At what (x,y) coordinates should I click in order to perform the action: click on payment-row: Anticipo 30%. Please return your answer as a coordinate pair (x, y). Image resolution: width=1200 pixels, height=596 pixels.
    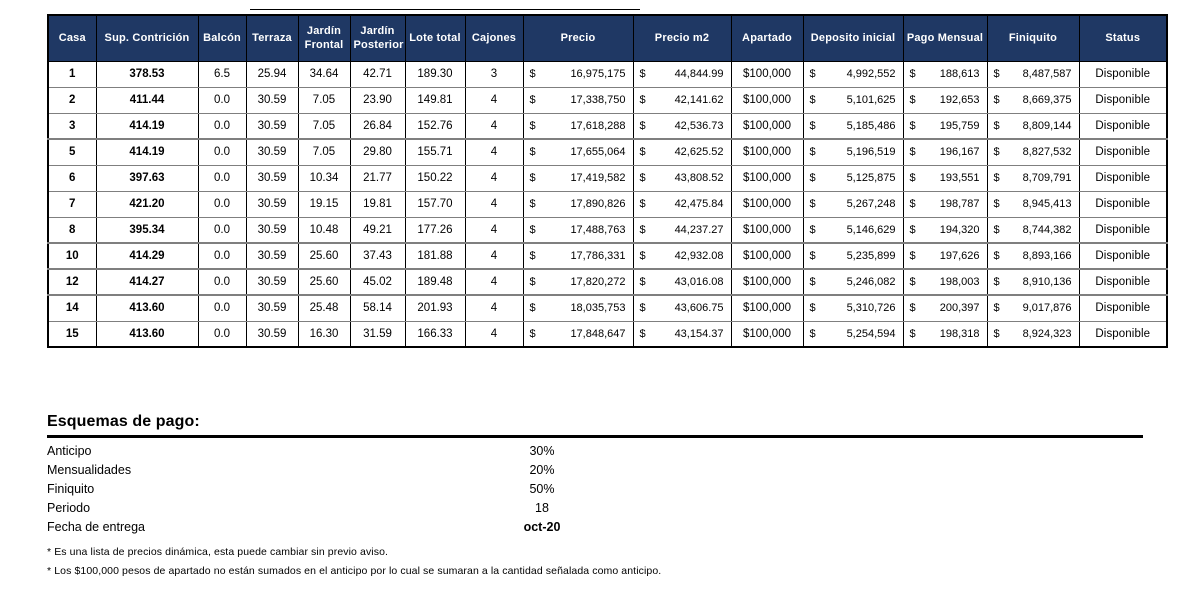
    Looking at the image, I should click on (595, 450).